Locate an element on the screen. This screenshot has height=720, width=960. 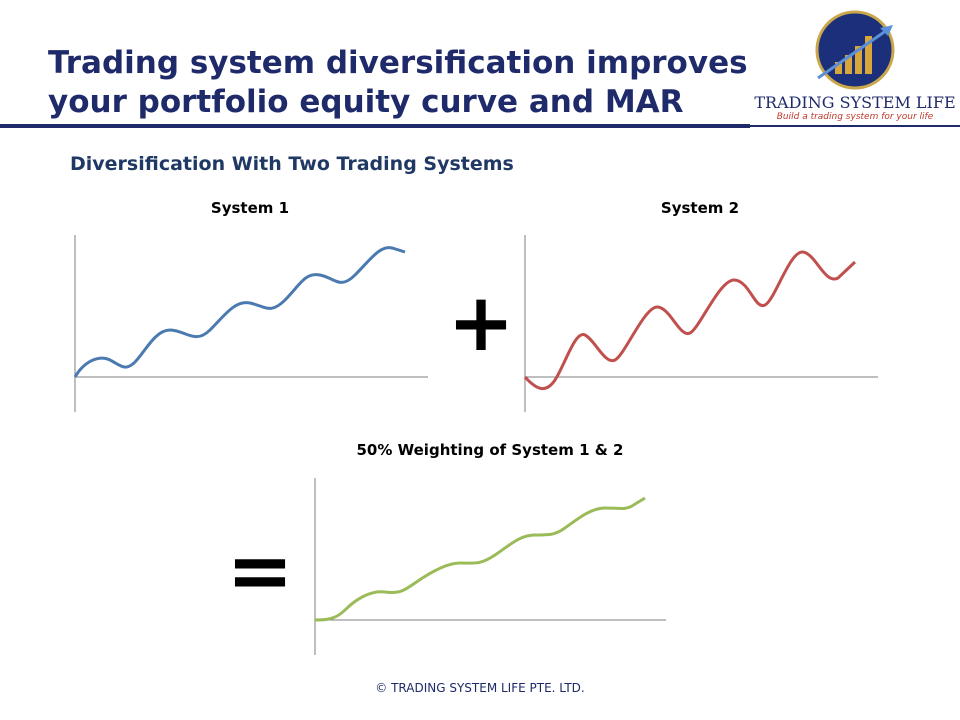
panel-label: System 1 is located at coordinates (250, 208).